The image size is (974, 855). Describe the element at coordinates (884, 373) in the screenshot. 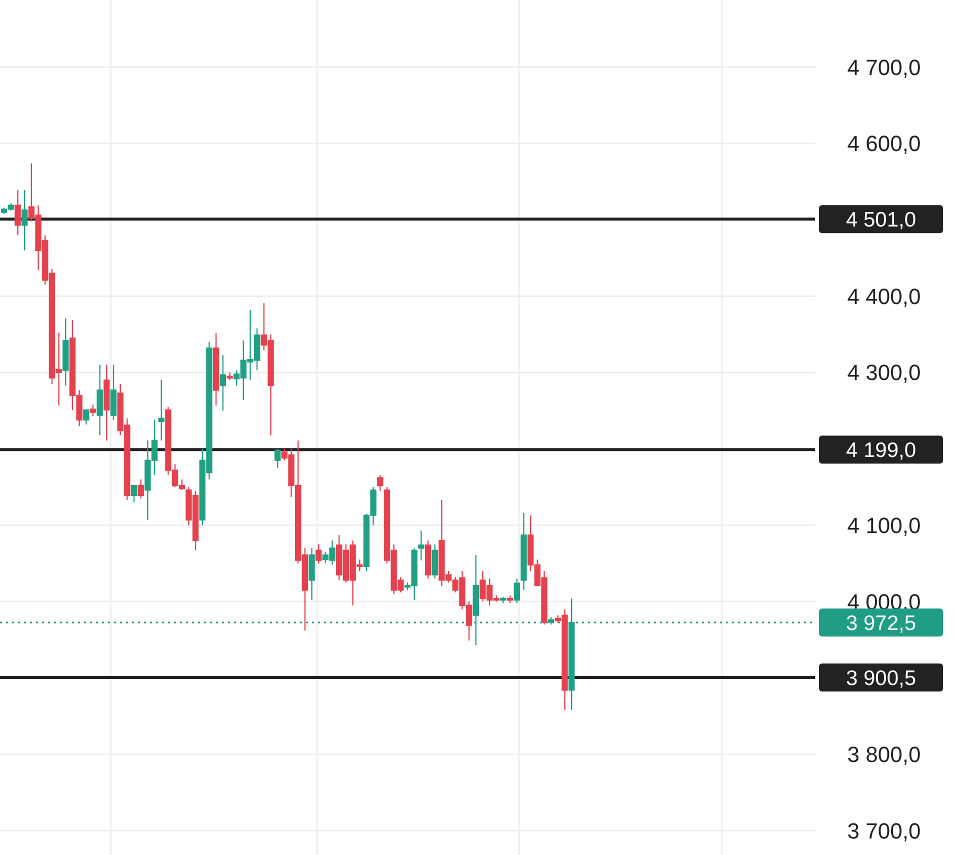

I see `y-tick-label: 4 300,0` at that location.